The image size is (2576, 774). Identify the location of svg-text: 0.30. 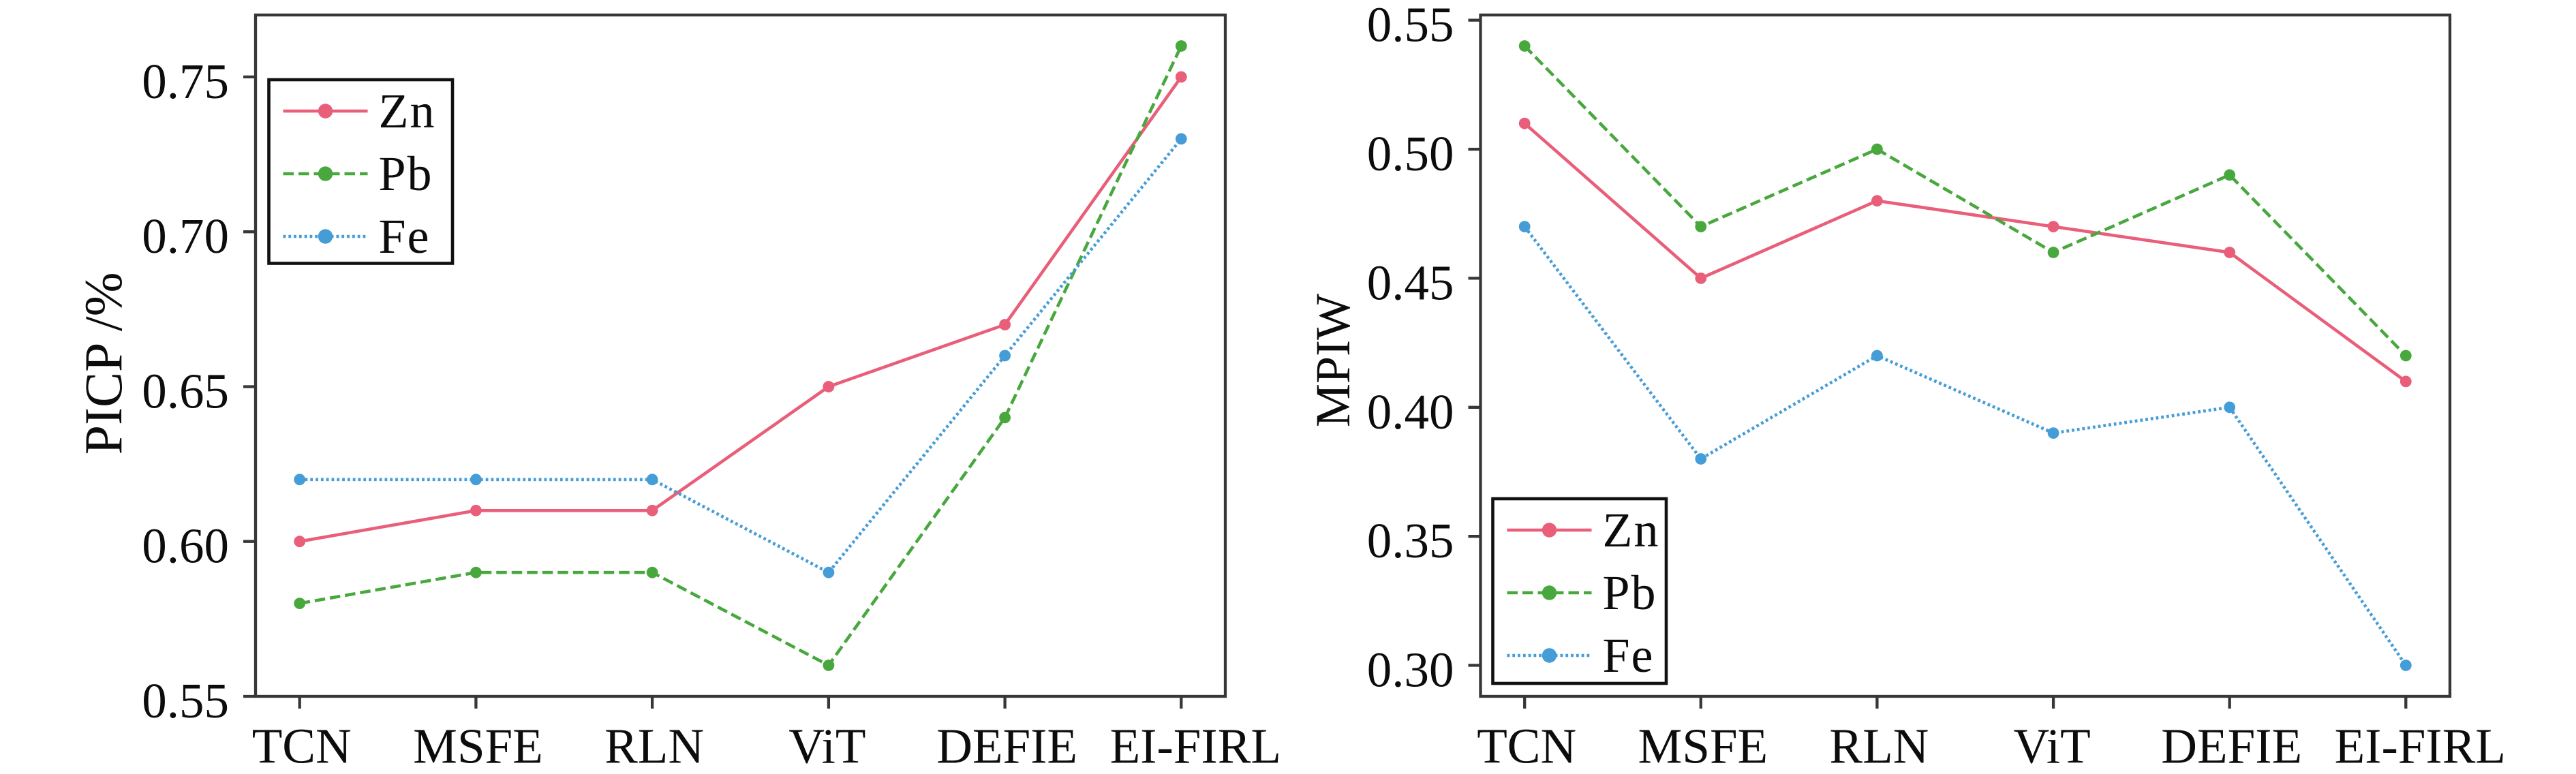
(1411, 670).